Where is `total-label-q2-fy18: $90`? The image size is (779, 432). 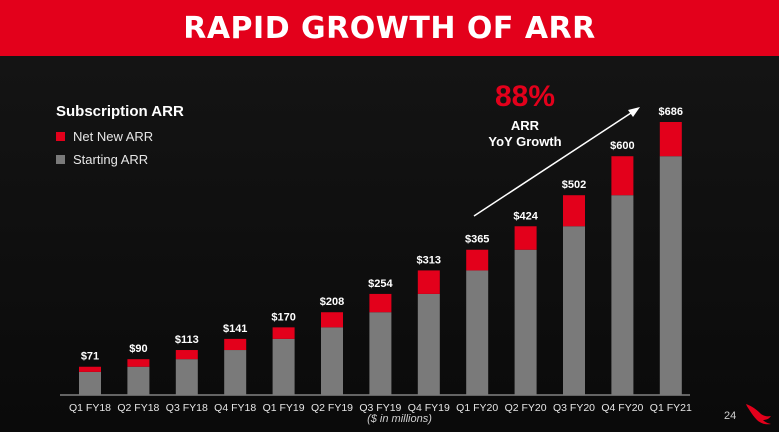
total-label-q2-fy18: $90 is located at coordinates (138, 349).